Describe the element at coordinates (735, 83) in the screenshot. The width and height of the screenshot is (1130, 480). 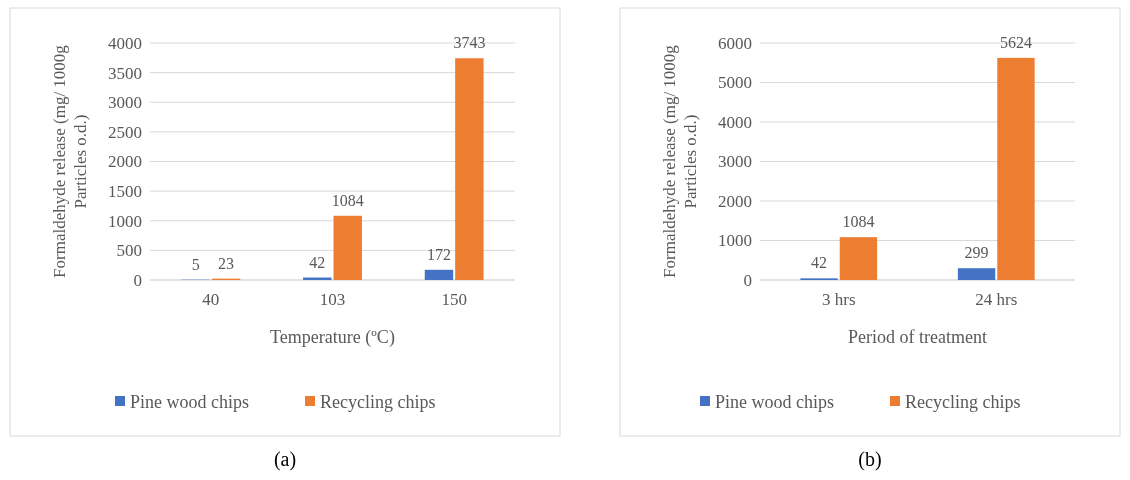
I see `y-tick-label: 5000` at that location.